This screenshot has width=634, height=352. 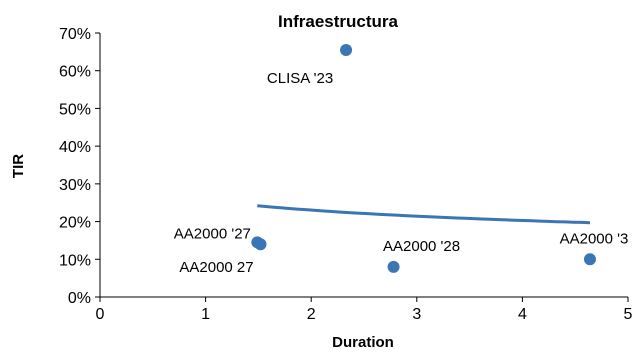 I want to click on y-tick-label: 10%, so click(x=75, y=260).